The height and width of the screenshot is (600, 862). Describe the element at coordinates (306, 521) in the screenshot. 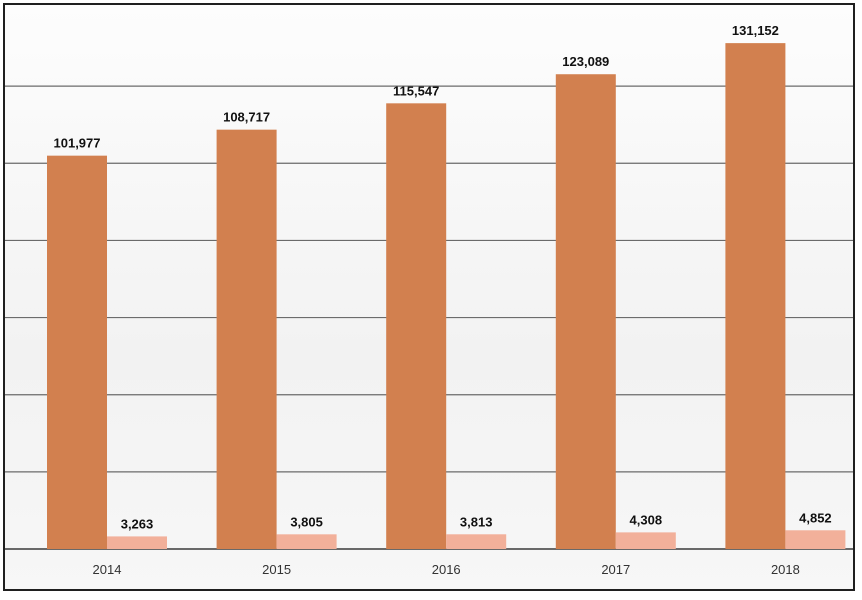

I see `data-label: 3,805` at that location.